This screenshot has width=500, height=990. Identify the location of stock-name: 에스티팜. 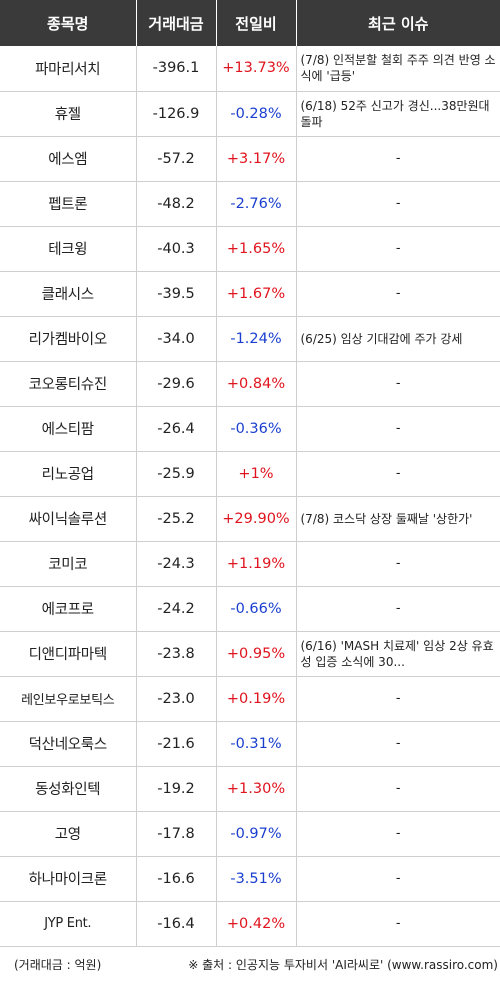
(68, 429).